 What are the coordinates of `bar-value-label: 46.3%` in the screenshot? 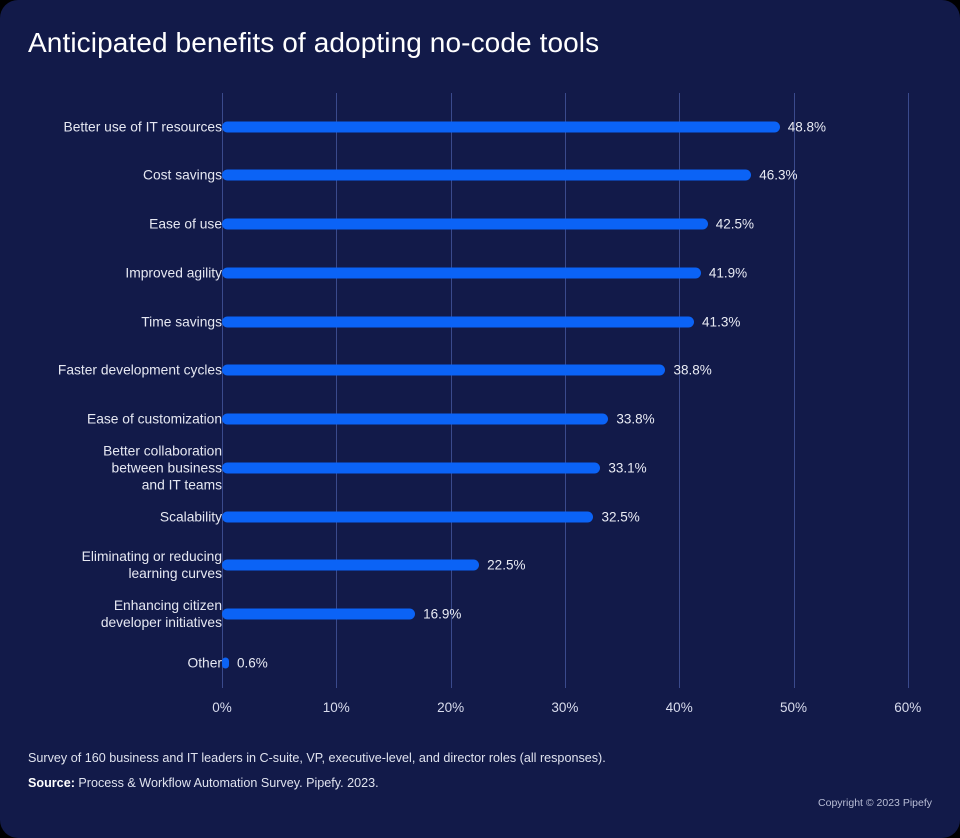 It's located at (778, 175).